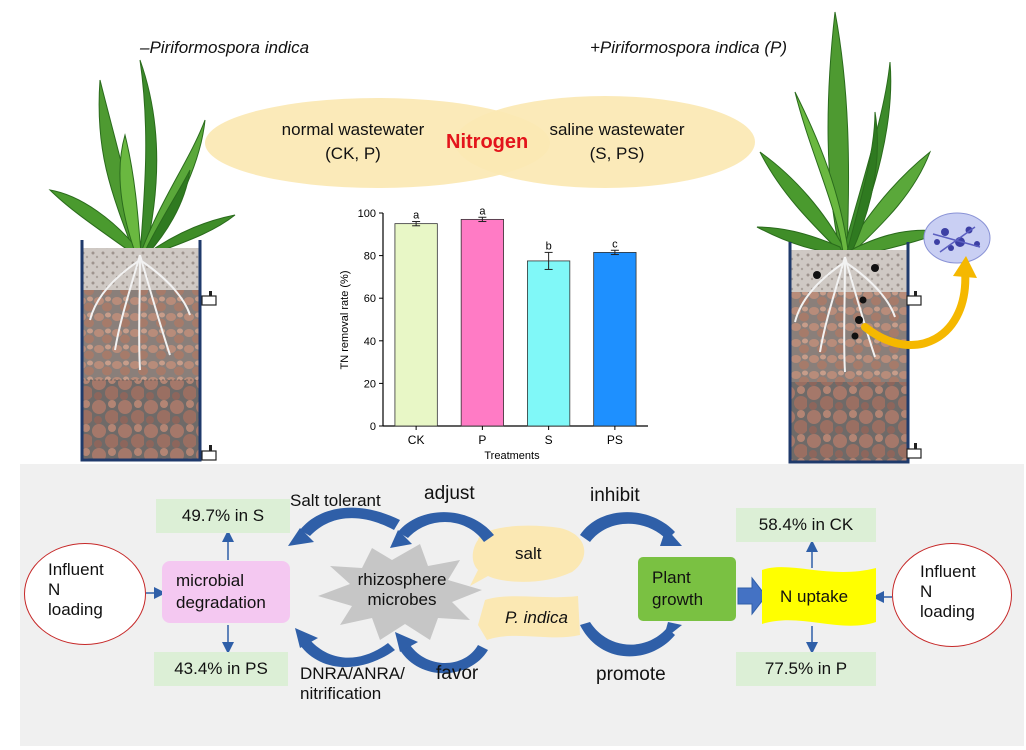 The width and height of the screenshot is (1026, 750). Describe the element at coordinates (54, 589) in the screenshot. I see `influent-left-line2: N` at that location.